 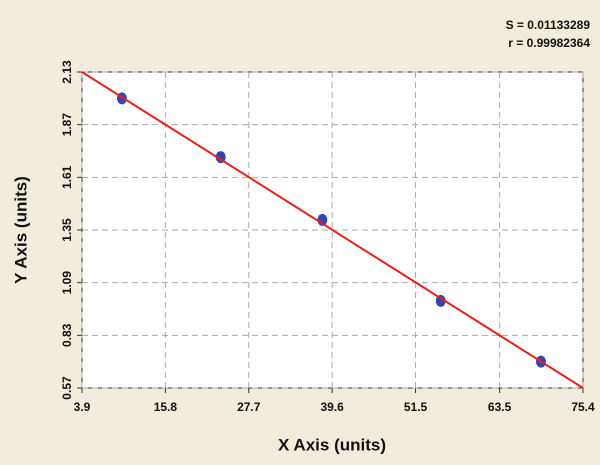 I want to click on x-tick-label: 63.5, so click(x=500, y=407).